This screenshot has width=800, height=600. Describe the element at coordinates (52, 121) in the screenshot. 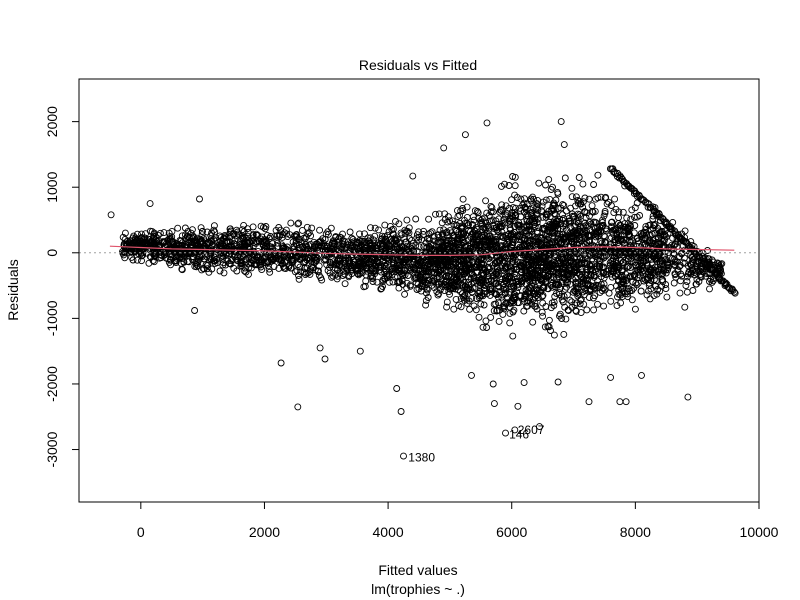

I see `y-tick-label: 2000` at that location.